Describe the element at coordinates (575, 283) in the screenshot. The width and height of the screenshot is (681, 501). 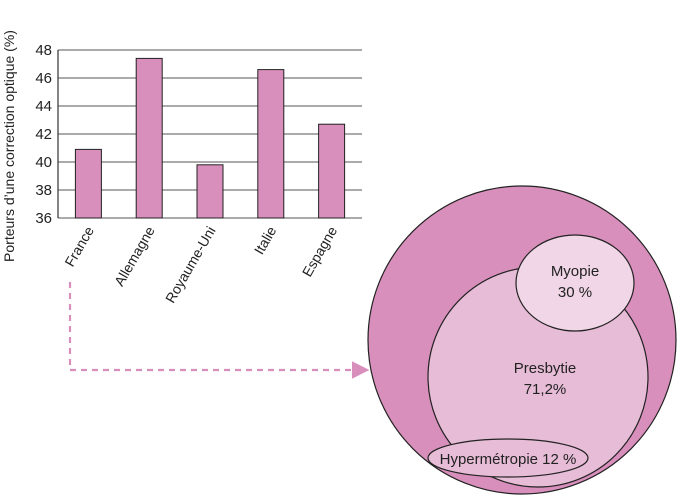
I see `venn-myopie-ellipse` at that location.